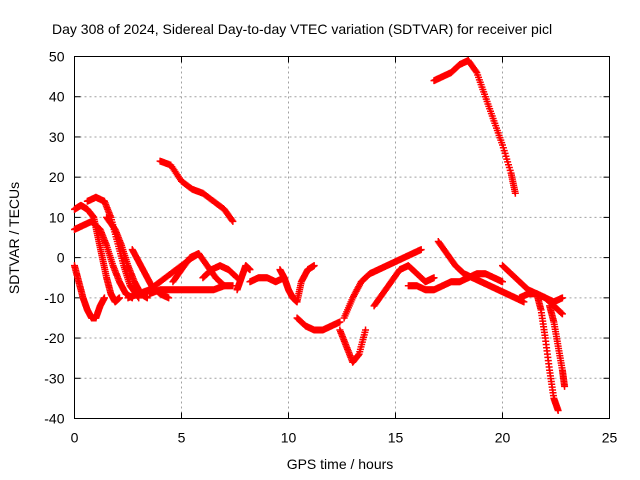 Image resolution: width=640 pixels, height=480 pixels. I want to click on x-tick-label: 0, so click(75, 438).